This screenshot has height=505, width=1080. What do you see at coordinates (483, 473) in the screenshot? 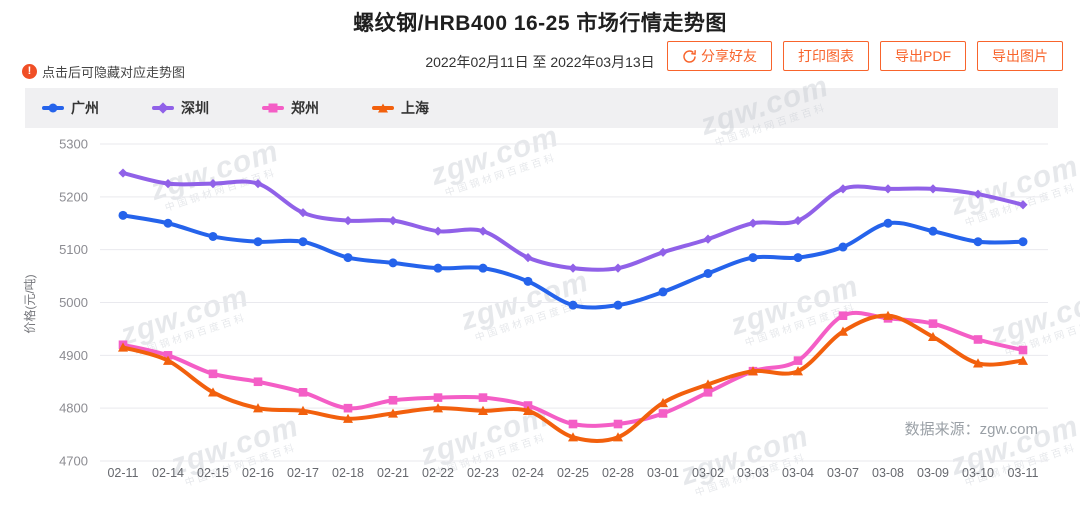
I see `x-tick-label: 02-23` at bounding box center [483, 473].